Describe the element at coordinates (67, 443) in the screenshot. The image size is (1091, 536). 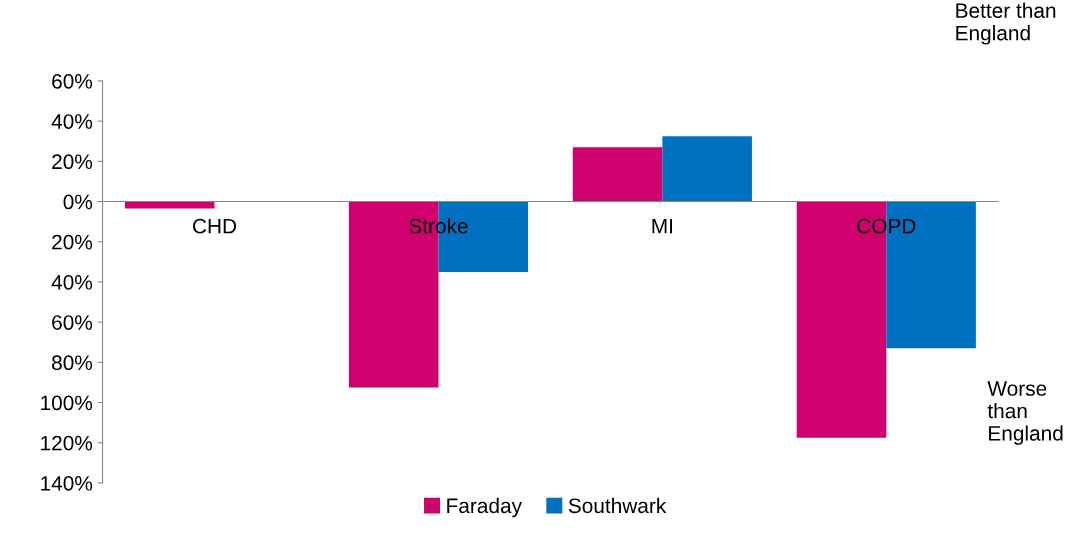
I see `y-tick-label: 120%` at that location.